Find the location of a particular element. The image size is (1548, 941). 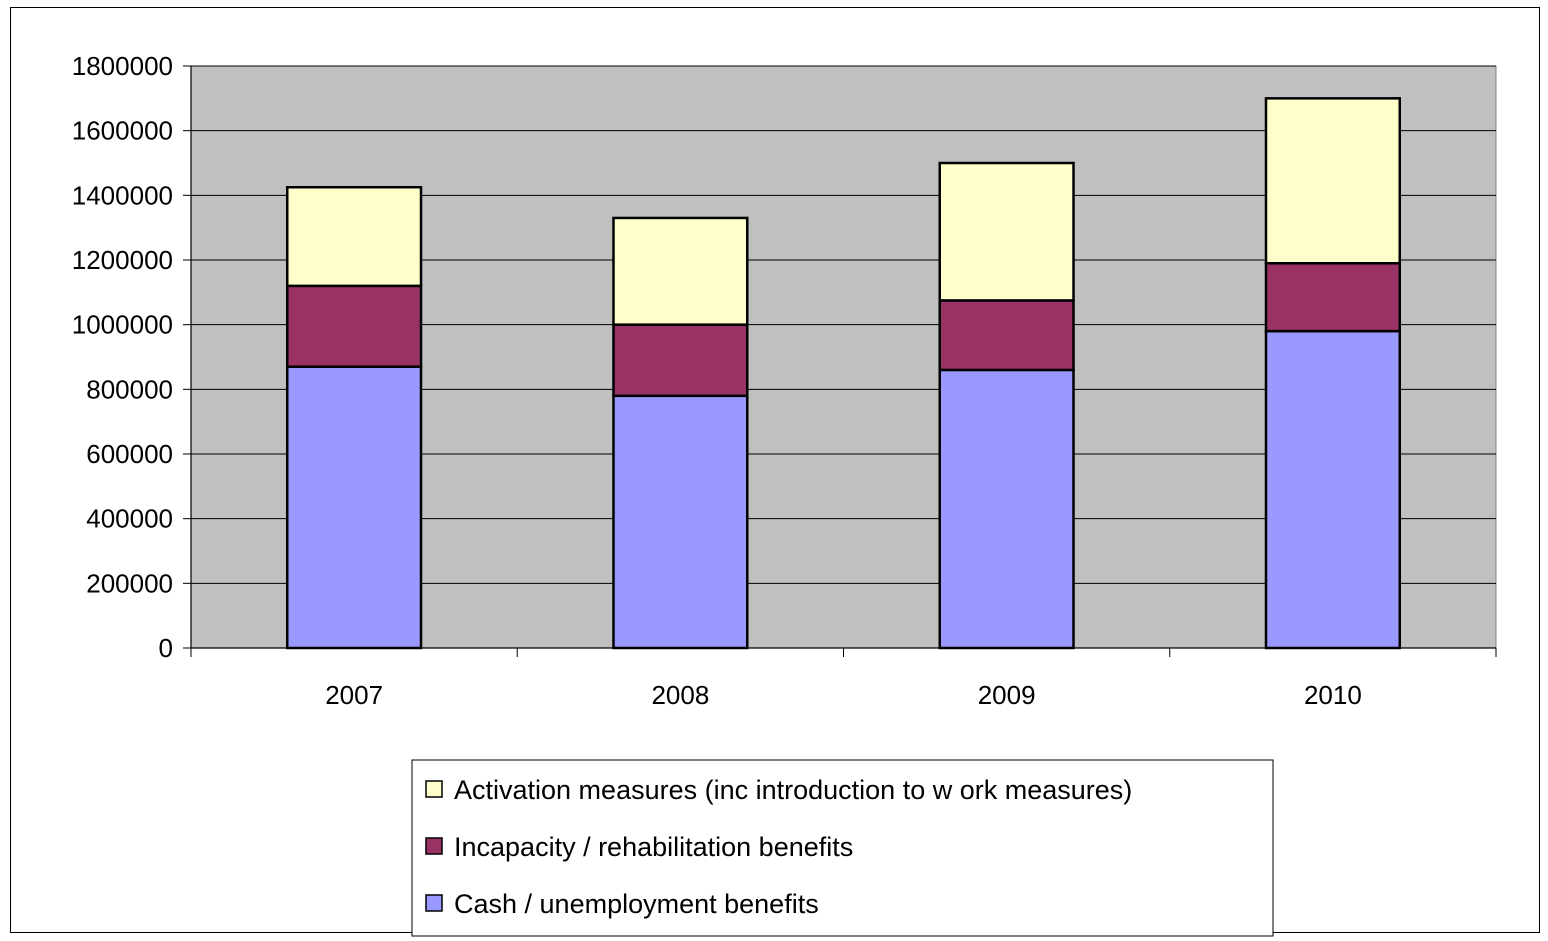

y-tick-label: 600000 is located at coordinates (129, 454).